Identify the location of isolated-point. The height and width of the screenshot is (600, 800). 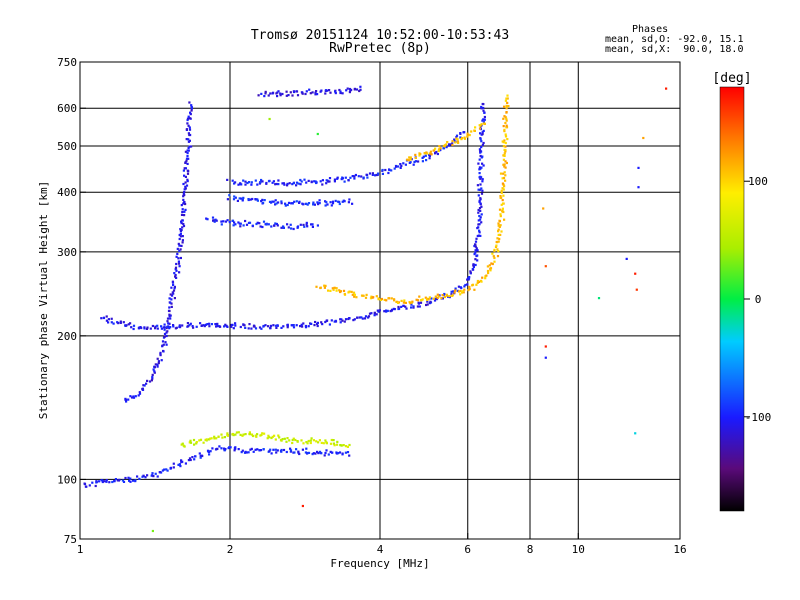
(635, 433).